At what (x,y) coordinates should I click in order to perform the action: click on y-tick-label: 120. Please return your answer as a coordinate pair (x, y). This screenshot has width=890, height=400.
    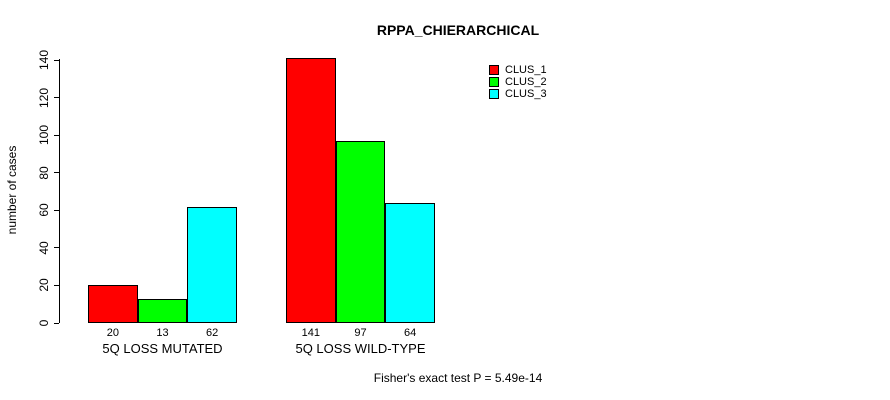
    Looking at the image, I should click on (44, 97).